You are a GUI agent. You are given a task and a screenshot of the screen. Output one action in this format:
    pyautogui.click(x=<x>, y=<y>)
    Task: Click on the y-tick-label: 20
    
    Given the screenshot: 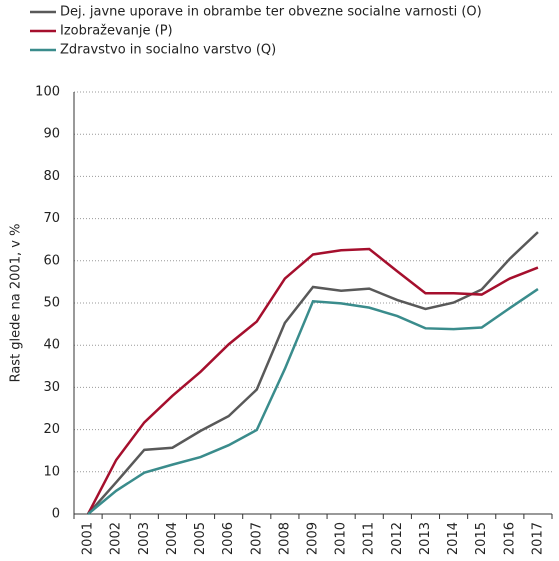 What is the action you would take?
    pyautogui.click(x=51, y=429)
    